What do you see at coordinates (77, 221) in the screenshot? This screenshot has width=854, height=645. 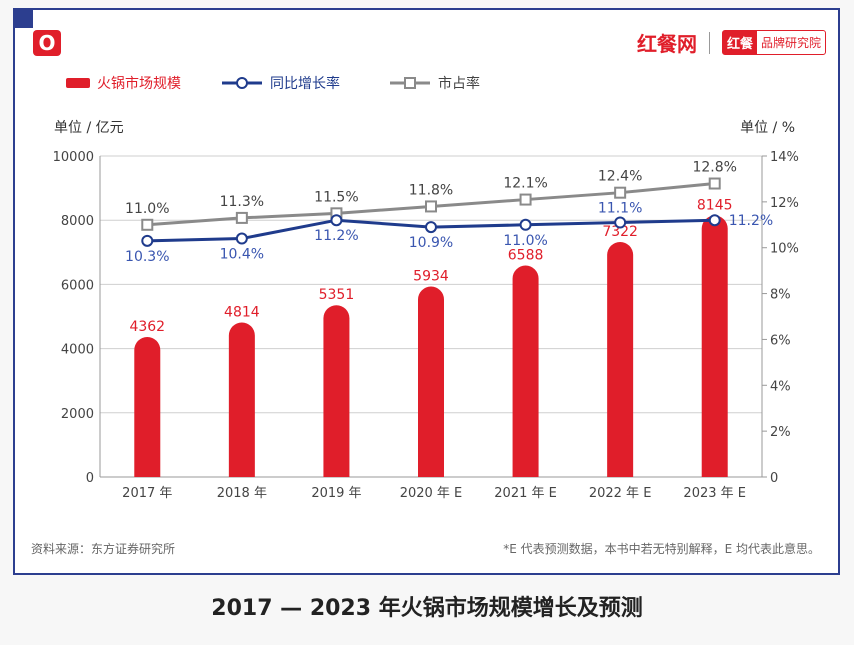 I see `left-tick-label: 8000` at bounding box center [77, 221].